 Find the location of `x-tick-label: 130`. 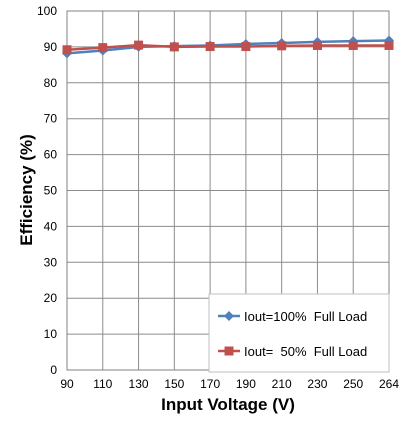

x-tick-label: 130 is located at coordinates (139, 384).